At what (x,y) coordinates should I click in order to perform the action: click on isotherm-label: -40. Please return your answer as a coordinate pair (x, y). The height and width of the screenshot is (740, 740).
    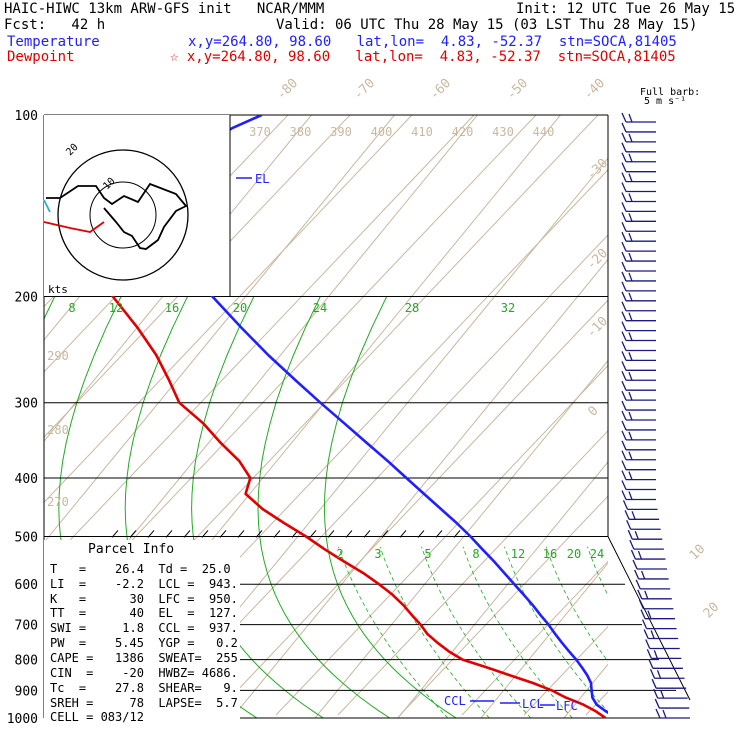
    Looking at the image, I should click on (594, 89).